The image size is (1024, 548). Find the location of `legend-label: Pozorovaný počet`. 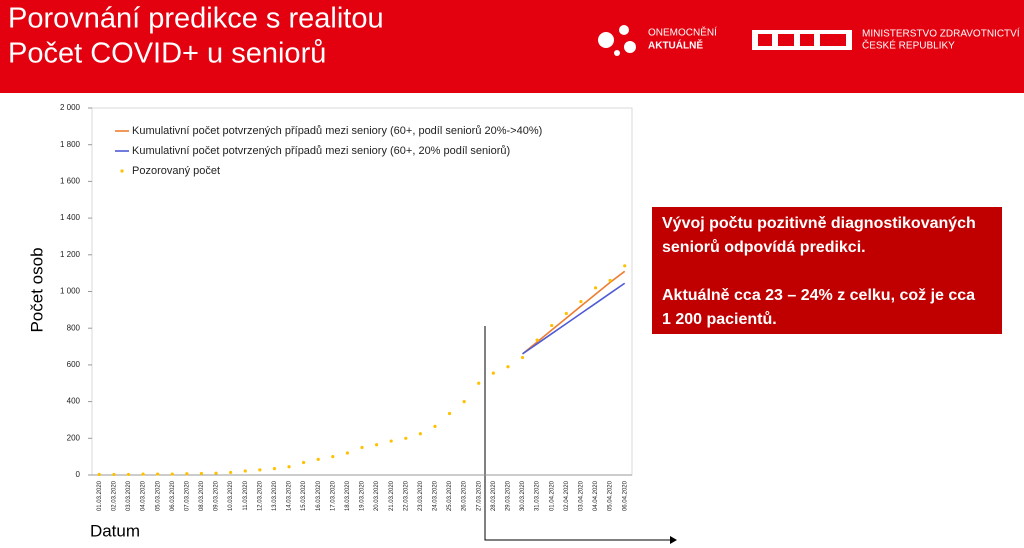

legend-label: Pozorovaný počet is located at coordinates (176, 171).